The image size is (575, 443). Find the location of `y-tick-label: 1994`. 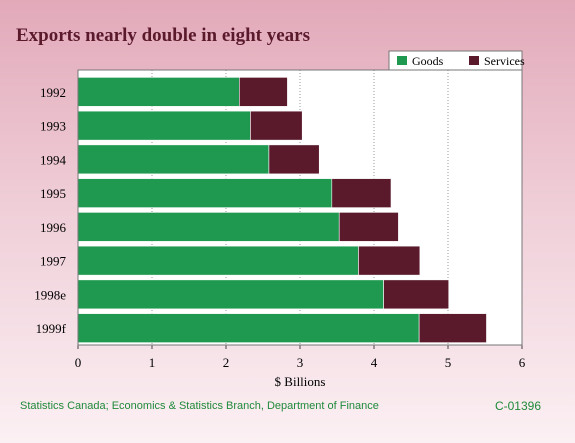

y-tick-label: 1994 is located at coordinates (53, 159).